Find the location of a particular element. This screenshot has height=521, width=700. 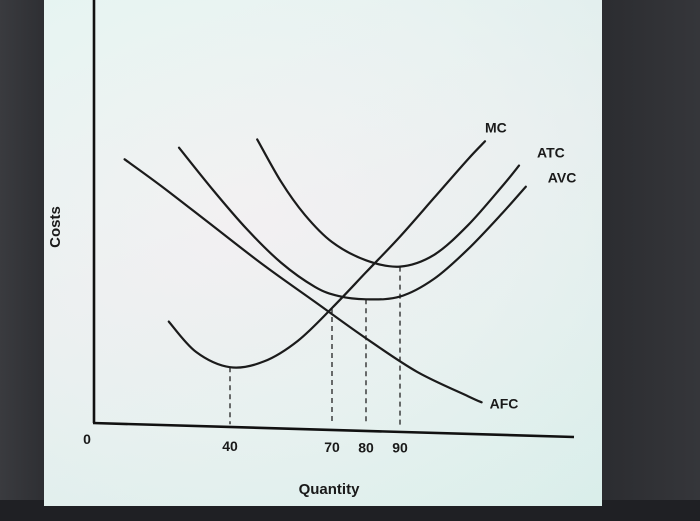

mc-label: MC is located at coordinates (496, 127).